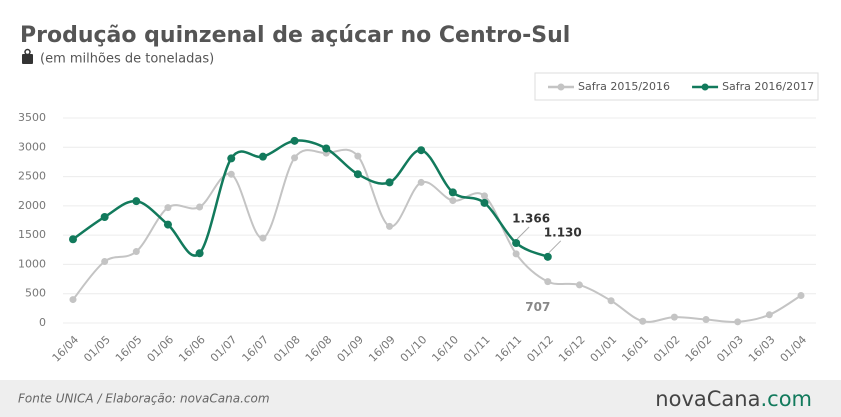  I want to click on legend-label: Safra 2016/2017, so click(768, 86).